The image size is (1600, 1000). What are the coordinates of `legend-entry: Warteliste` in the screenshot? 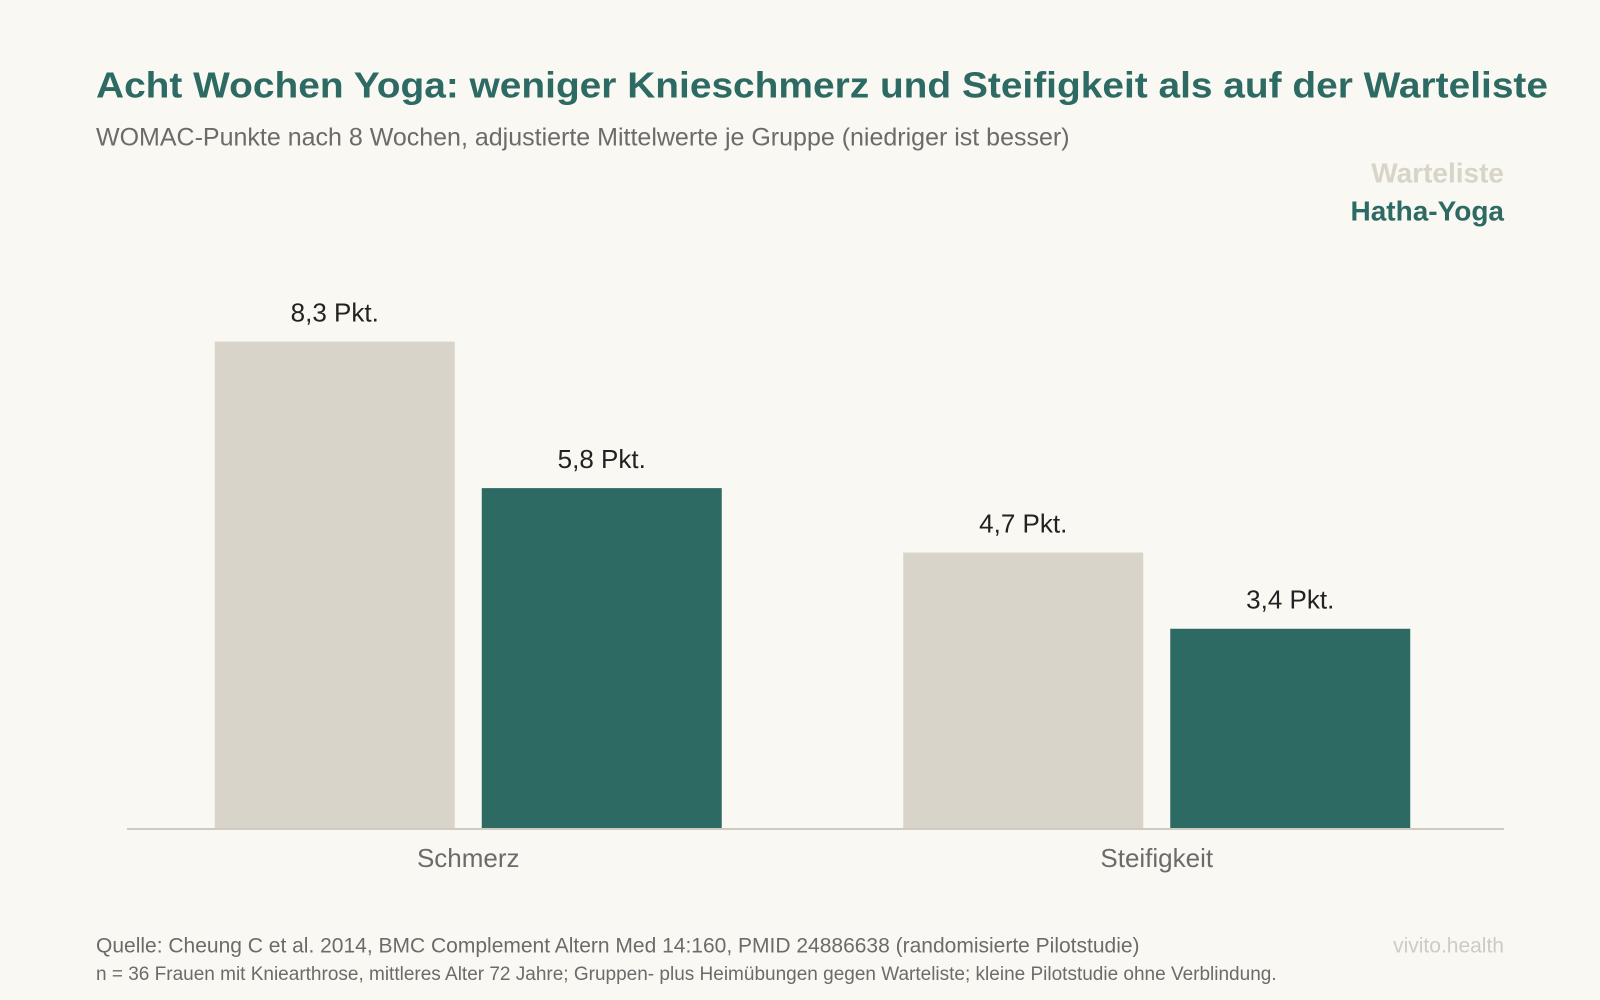 It's located at (1437, 172).